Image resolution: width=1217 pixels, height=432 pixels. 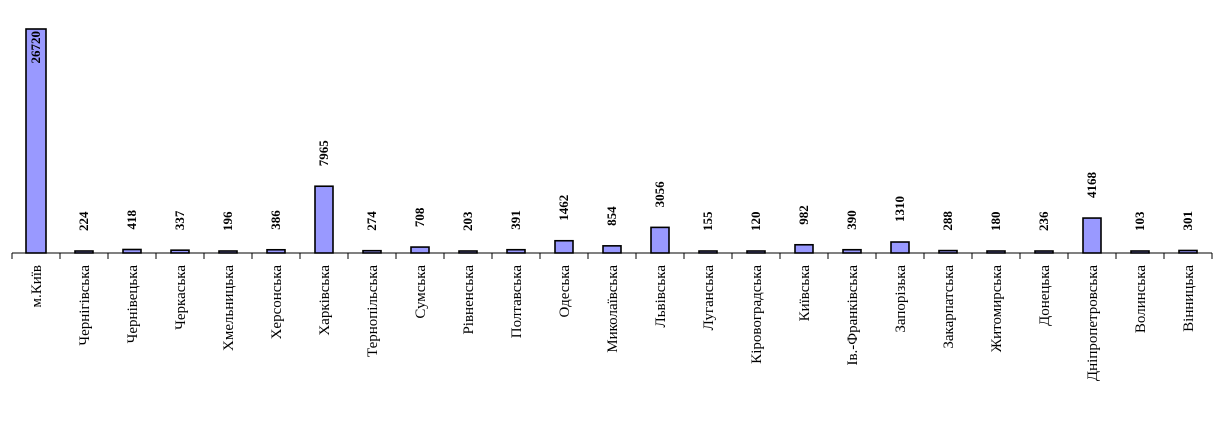 What do you see at coordinates (1187, 221) in the screenshot?
I see `data-label: 301` at bounding box center [1187, 221].